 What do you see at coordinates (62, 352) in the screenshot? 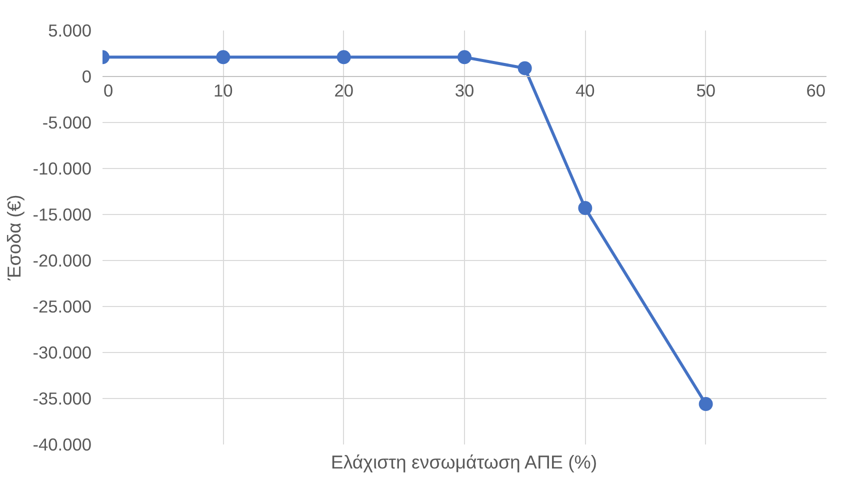
I see `y-tick-label: -30.000` at bounding box center [62, 352].